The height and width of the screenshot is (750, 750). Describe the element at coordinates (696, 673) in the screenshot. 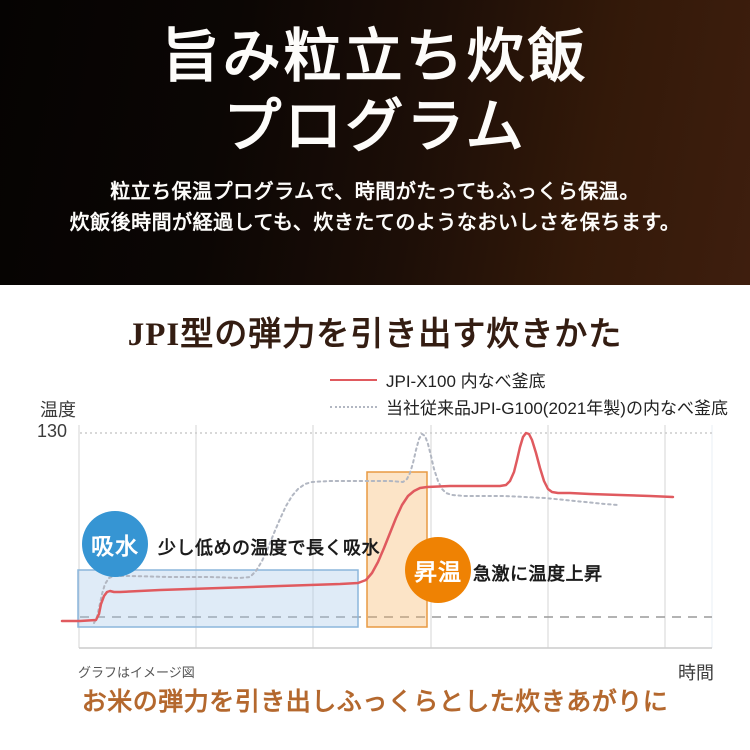

I see `x-axis-label: 時間` at that location.